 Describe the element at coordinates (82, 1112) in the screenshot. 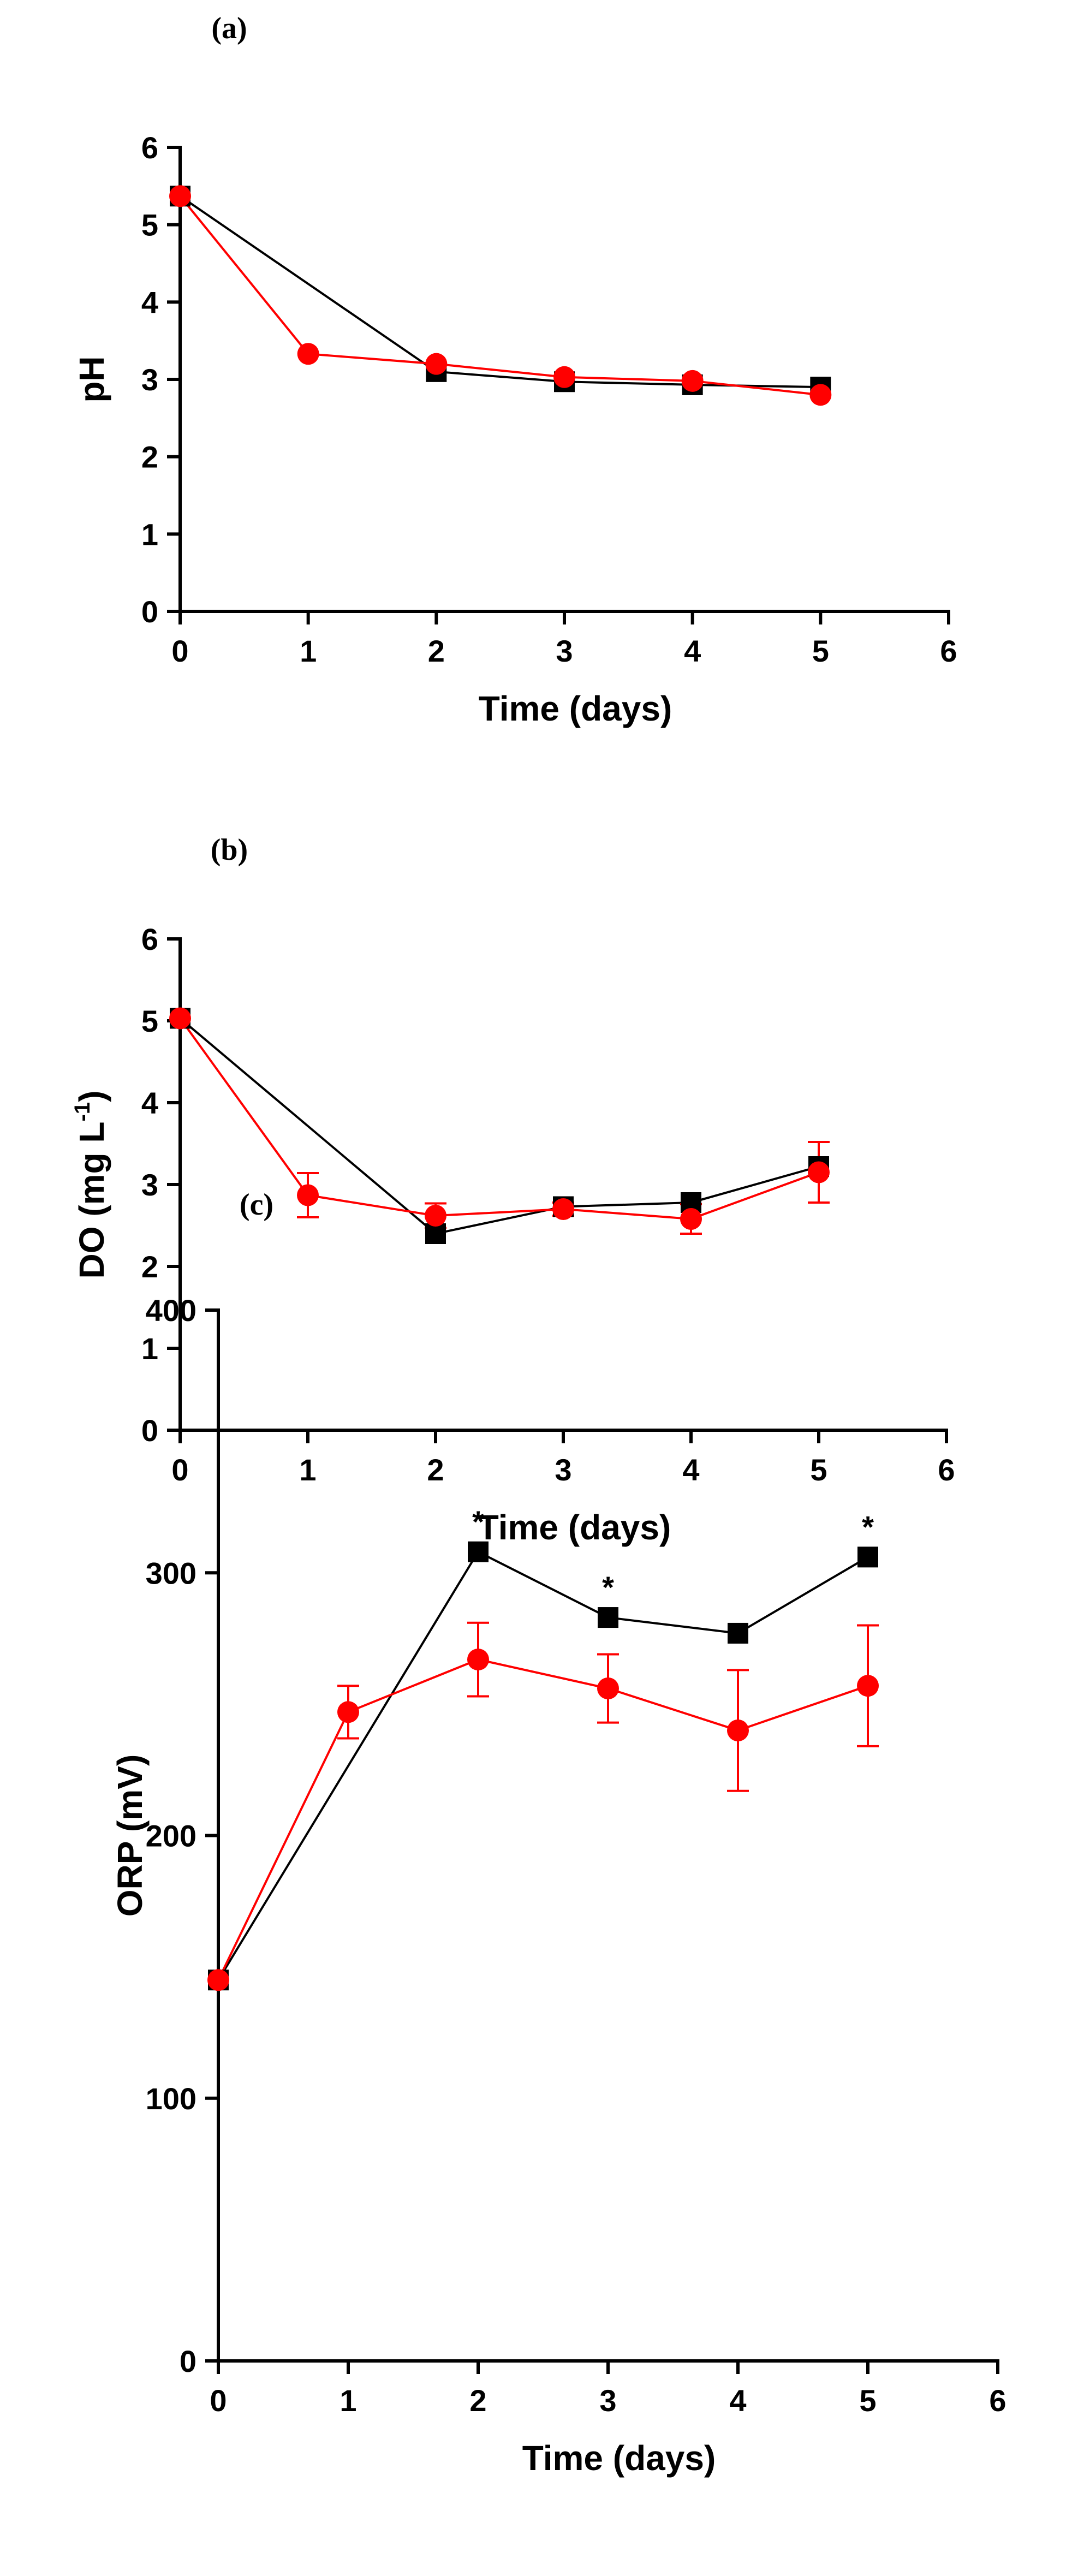

I see `y-axis-title-part: -1` at that location.